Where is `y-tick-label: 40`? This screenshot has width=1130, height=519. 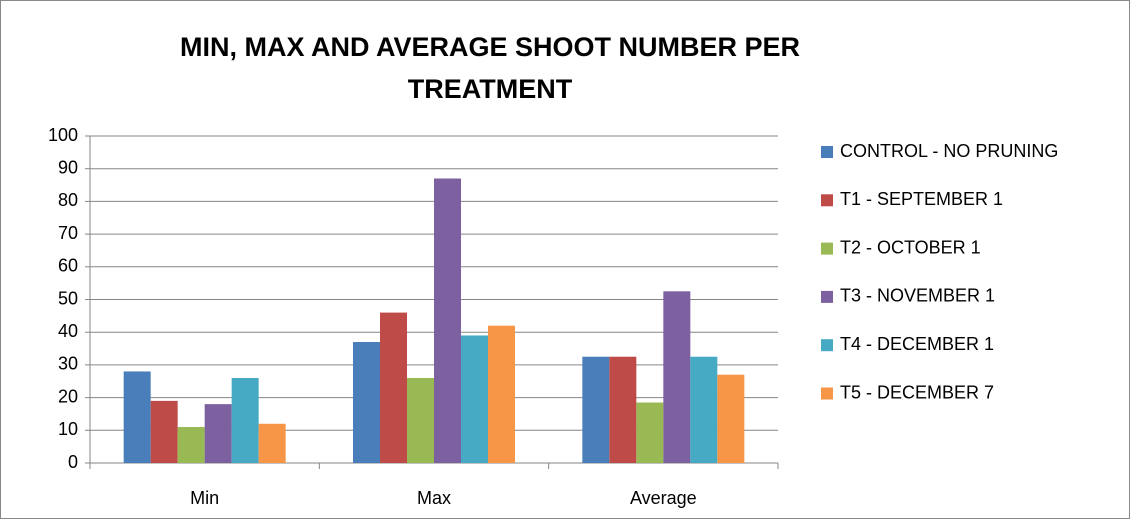 y-tick-label: 40 is located at coordinates (68, 331).